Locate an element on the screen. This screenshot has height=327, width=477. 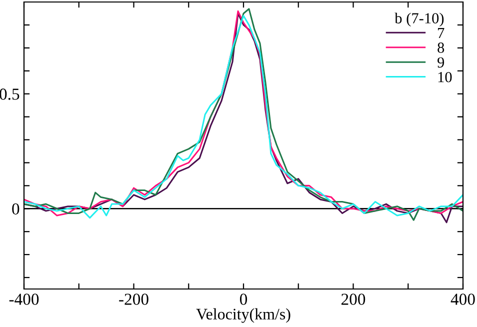
legend-label: 10 is located at coordinates (445, 77).